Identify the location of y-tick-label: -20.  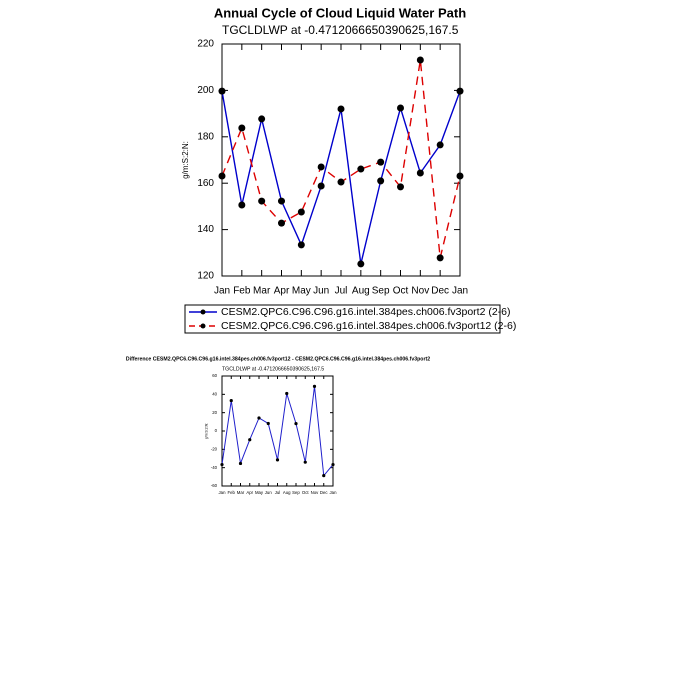
(214, 448).